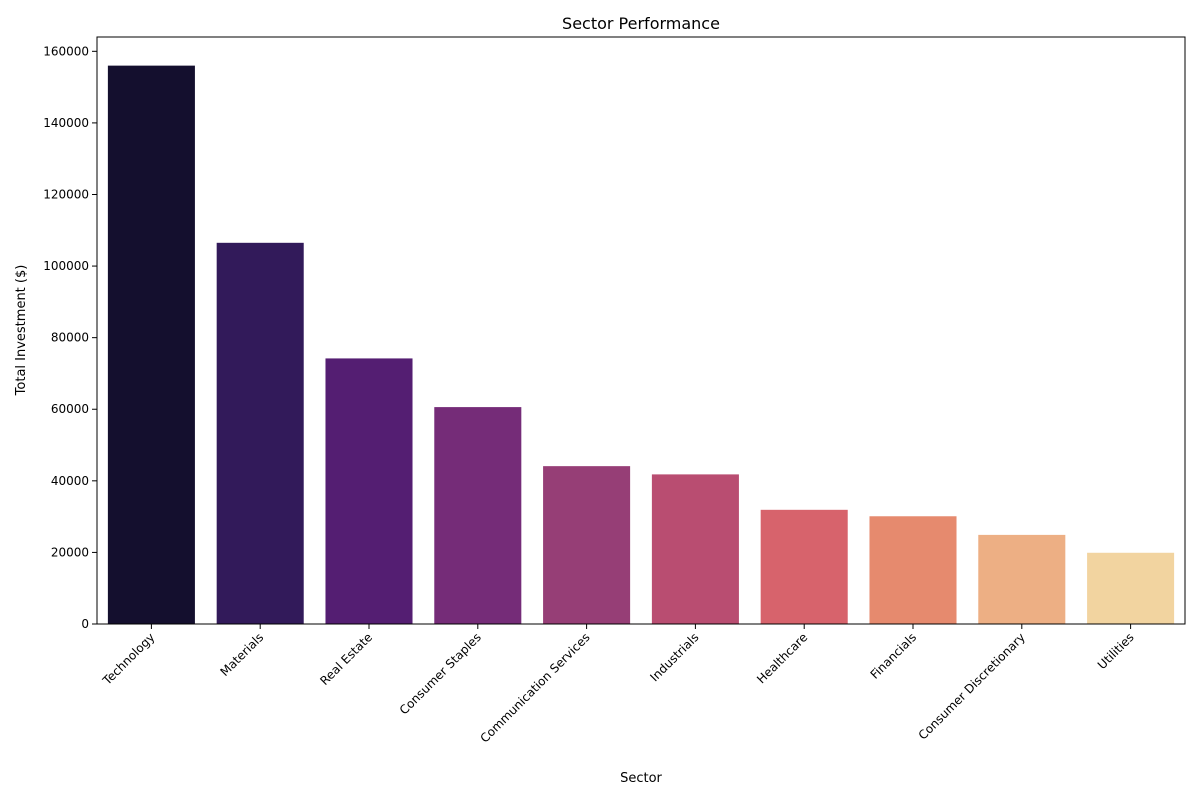  What do you see at coordinates (85, 624) in the screenshot?
I see `y-tick-label: 0` at bounding box center [85, 624].